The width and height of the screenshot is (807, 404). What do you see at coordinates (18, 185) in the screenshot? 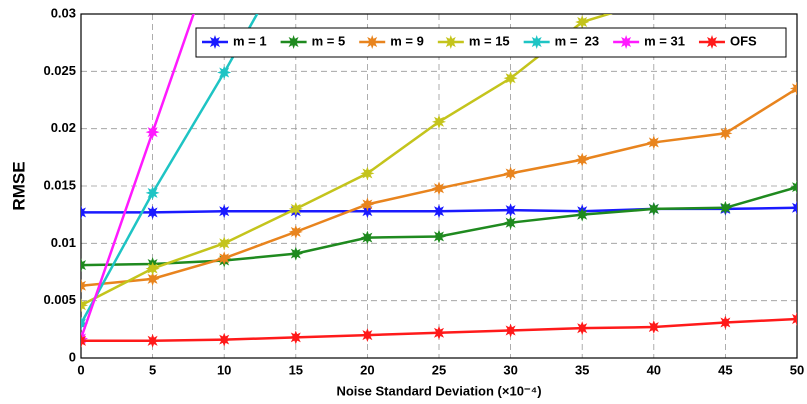
I see `y-axis-label: RMSE` at bounding box center [18, 185].